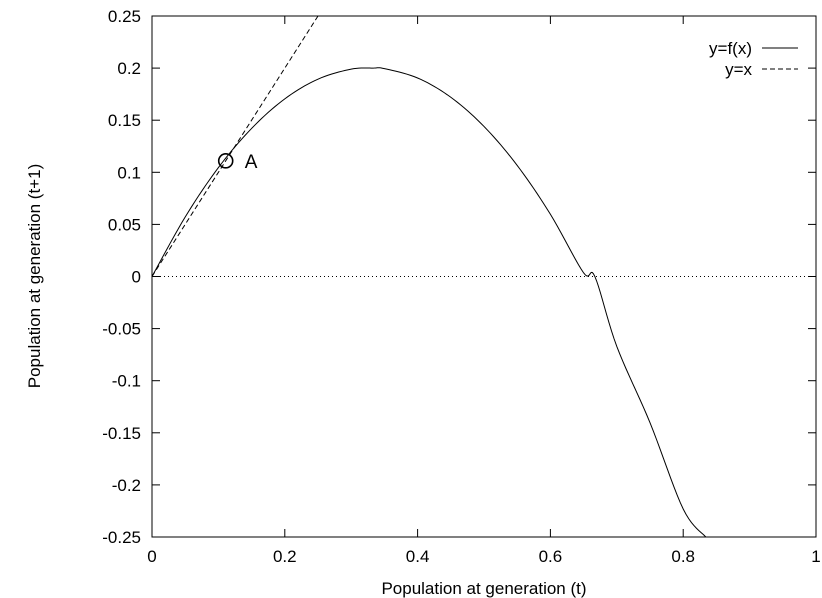 This screenshot has height=598, width=822. What do you see at coordinates (129, 172) in the screenshot?
I see `y-tick-label: 0.1` at bounding box center [129, 172].